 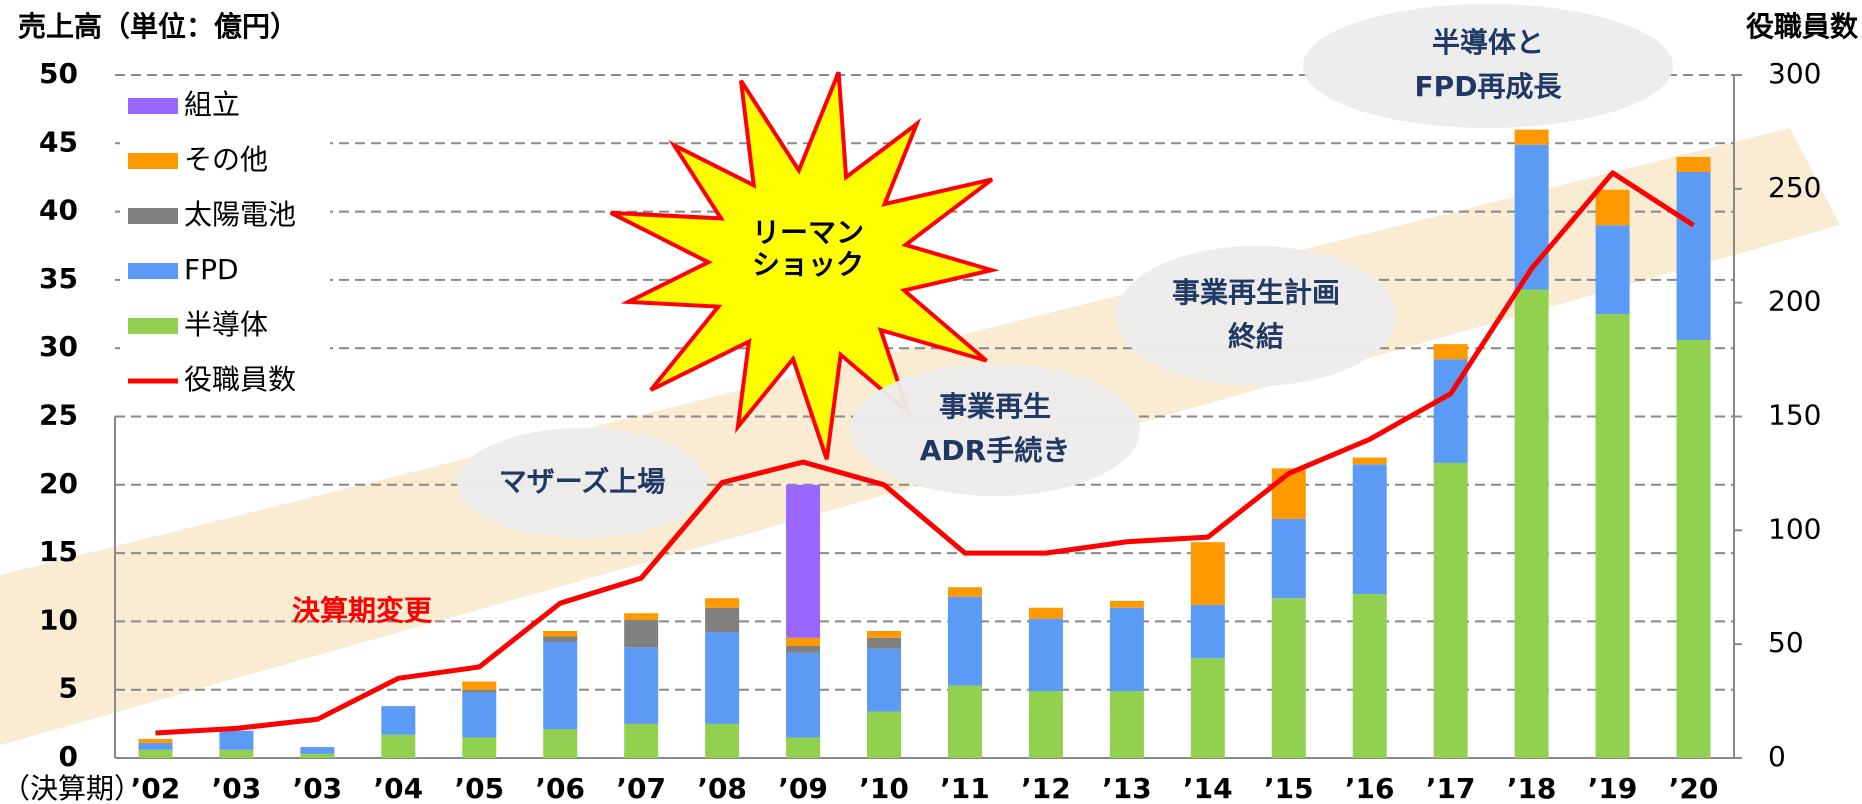 What do you see at coordinates (58, 483) in the screenshot?
I see `y-tick-label: 20` at bounding box center [58, 483].